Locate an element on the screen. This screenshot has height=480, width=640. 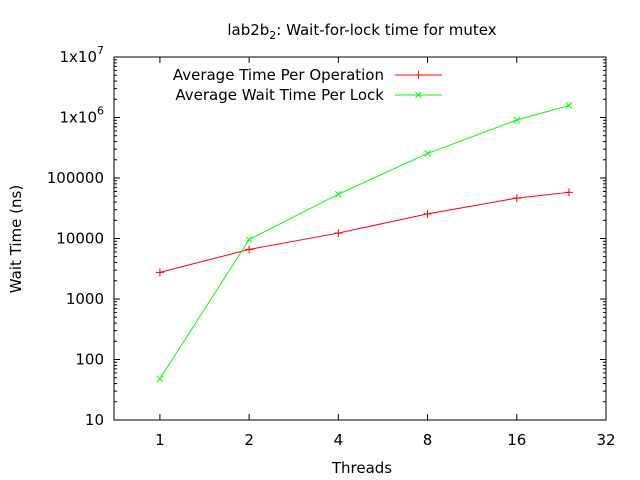
y-tick-label-base: 10 is located at coordinates (94, 420).